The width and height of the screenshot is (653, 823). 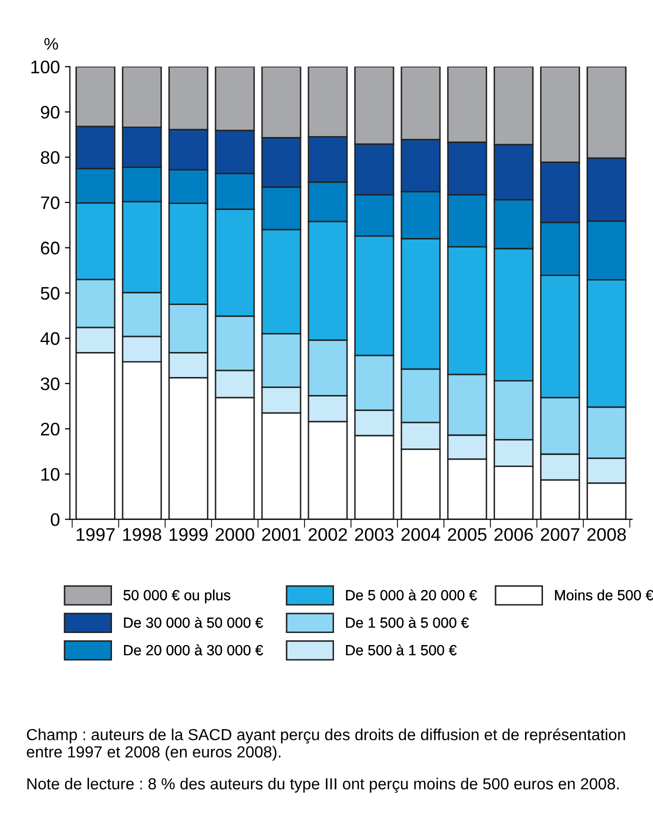 I want to click on legend-label: De 5 000 à 20 000 €, so click(x=411, y=594).